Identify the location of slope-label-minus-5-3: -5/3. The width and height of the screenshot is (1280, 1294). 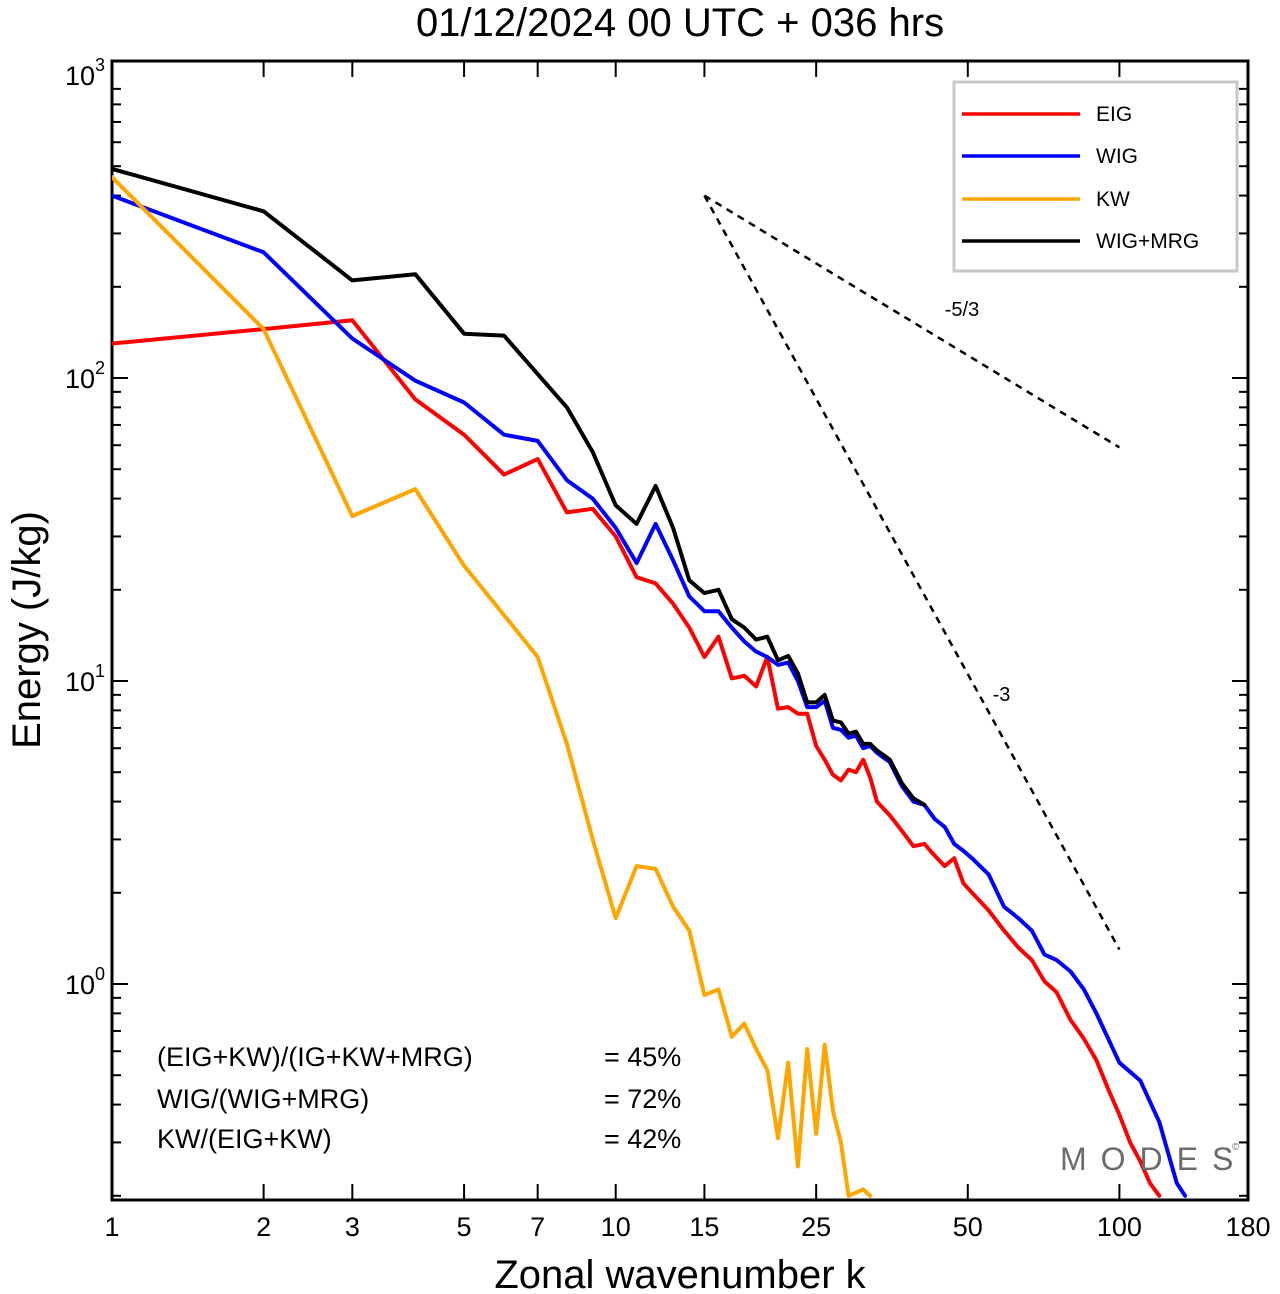
(962, 310).